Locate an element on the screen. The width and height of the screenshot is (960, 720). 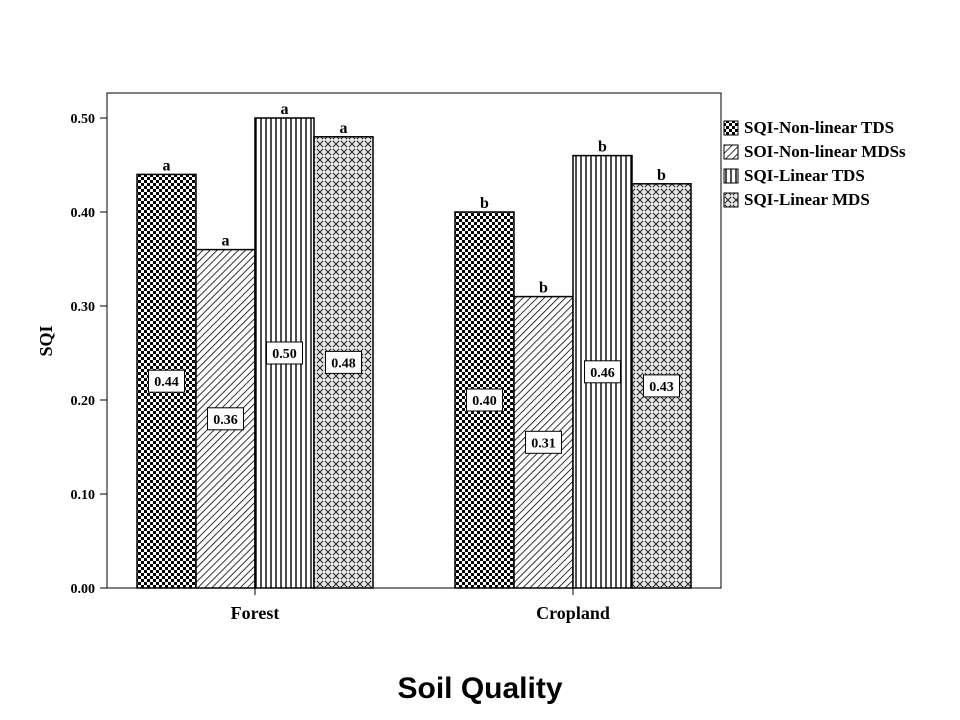
value-label: 0.43 is located at coordinates (661, 387).